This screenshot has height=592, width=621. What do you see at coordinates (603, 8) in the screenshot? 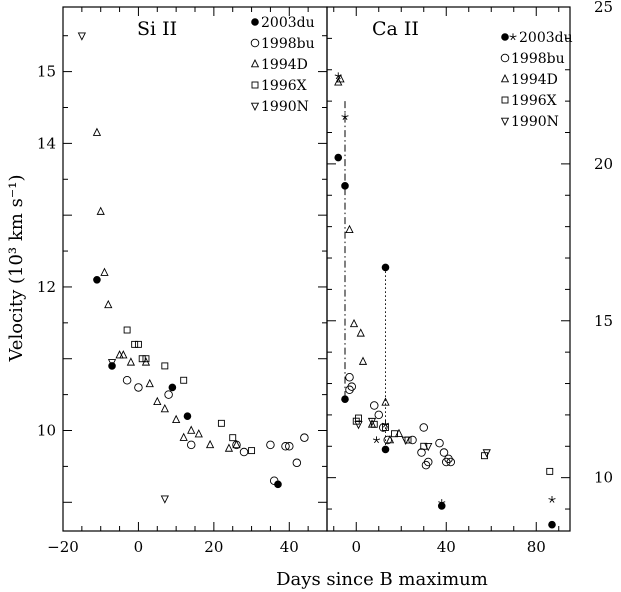
I see `y-tick-label: 25` at bounding box center [603, 8].